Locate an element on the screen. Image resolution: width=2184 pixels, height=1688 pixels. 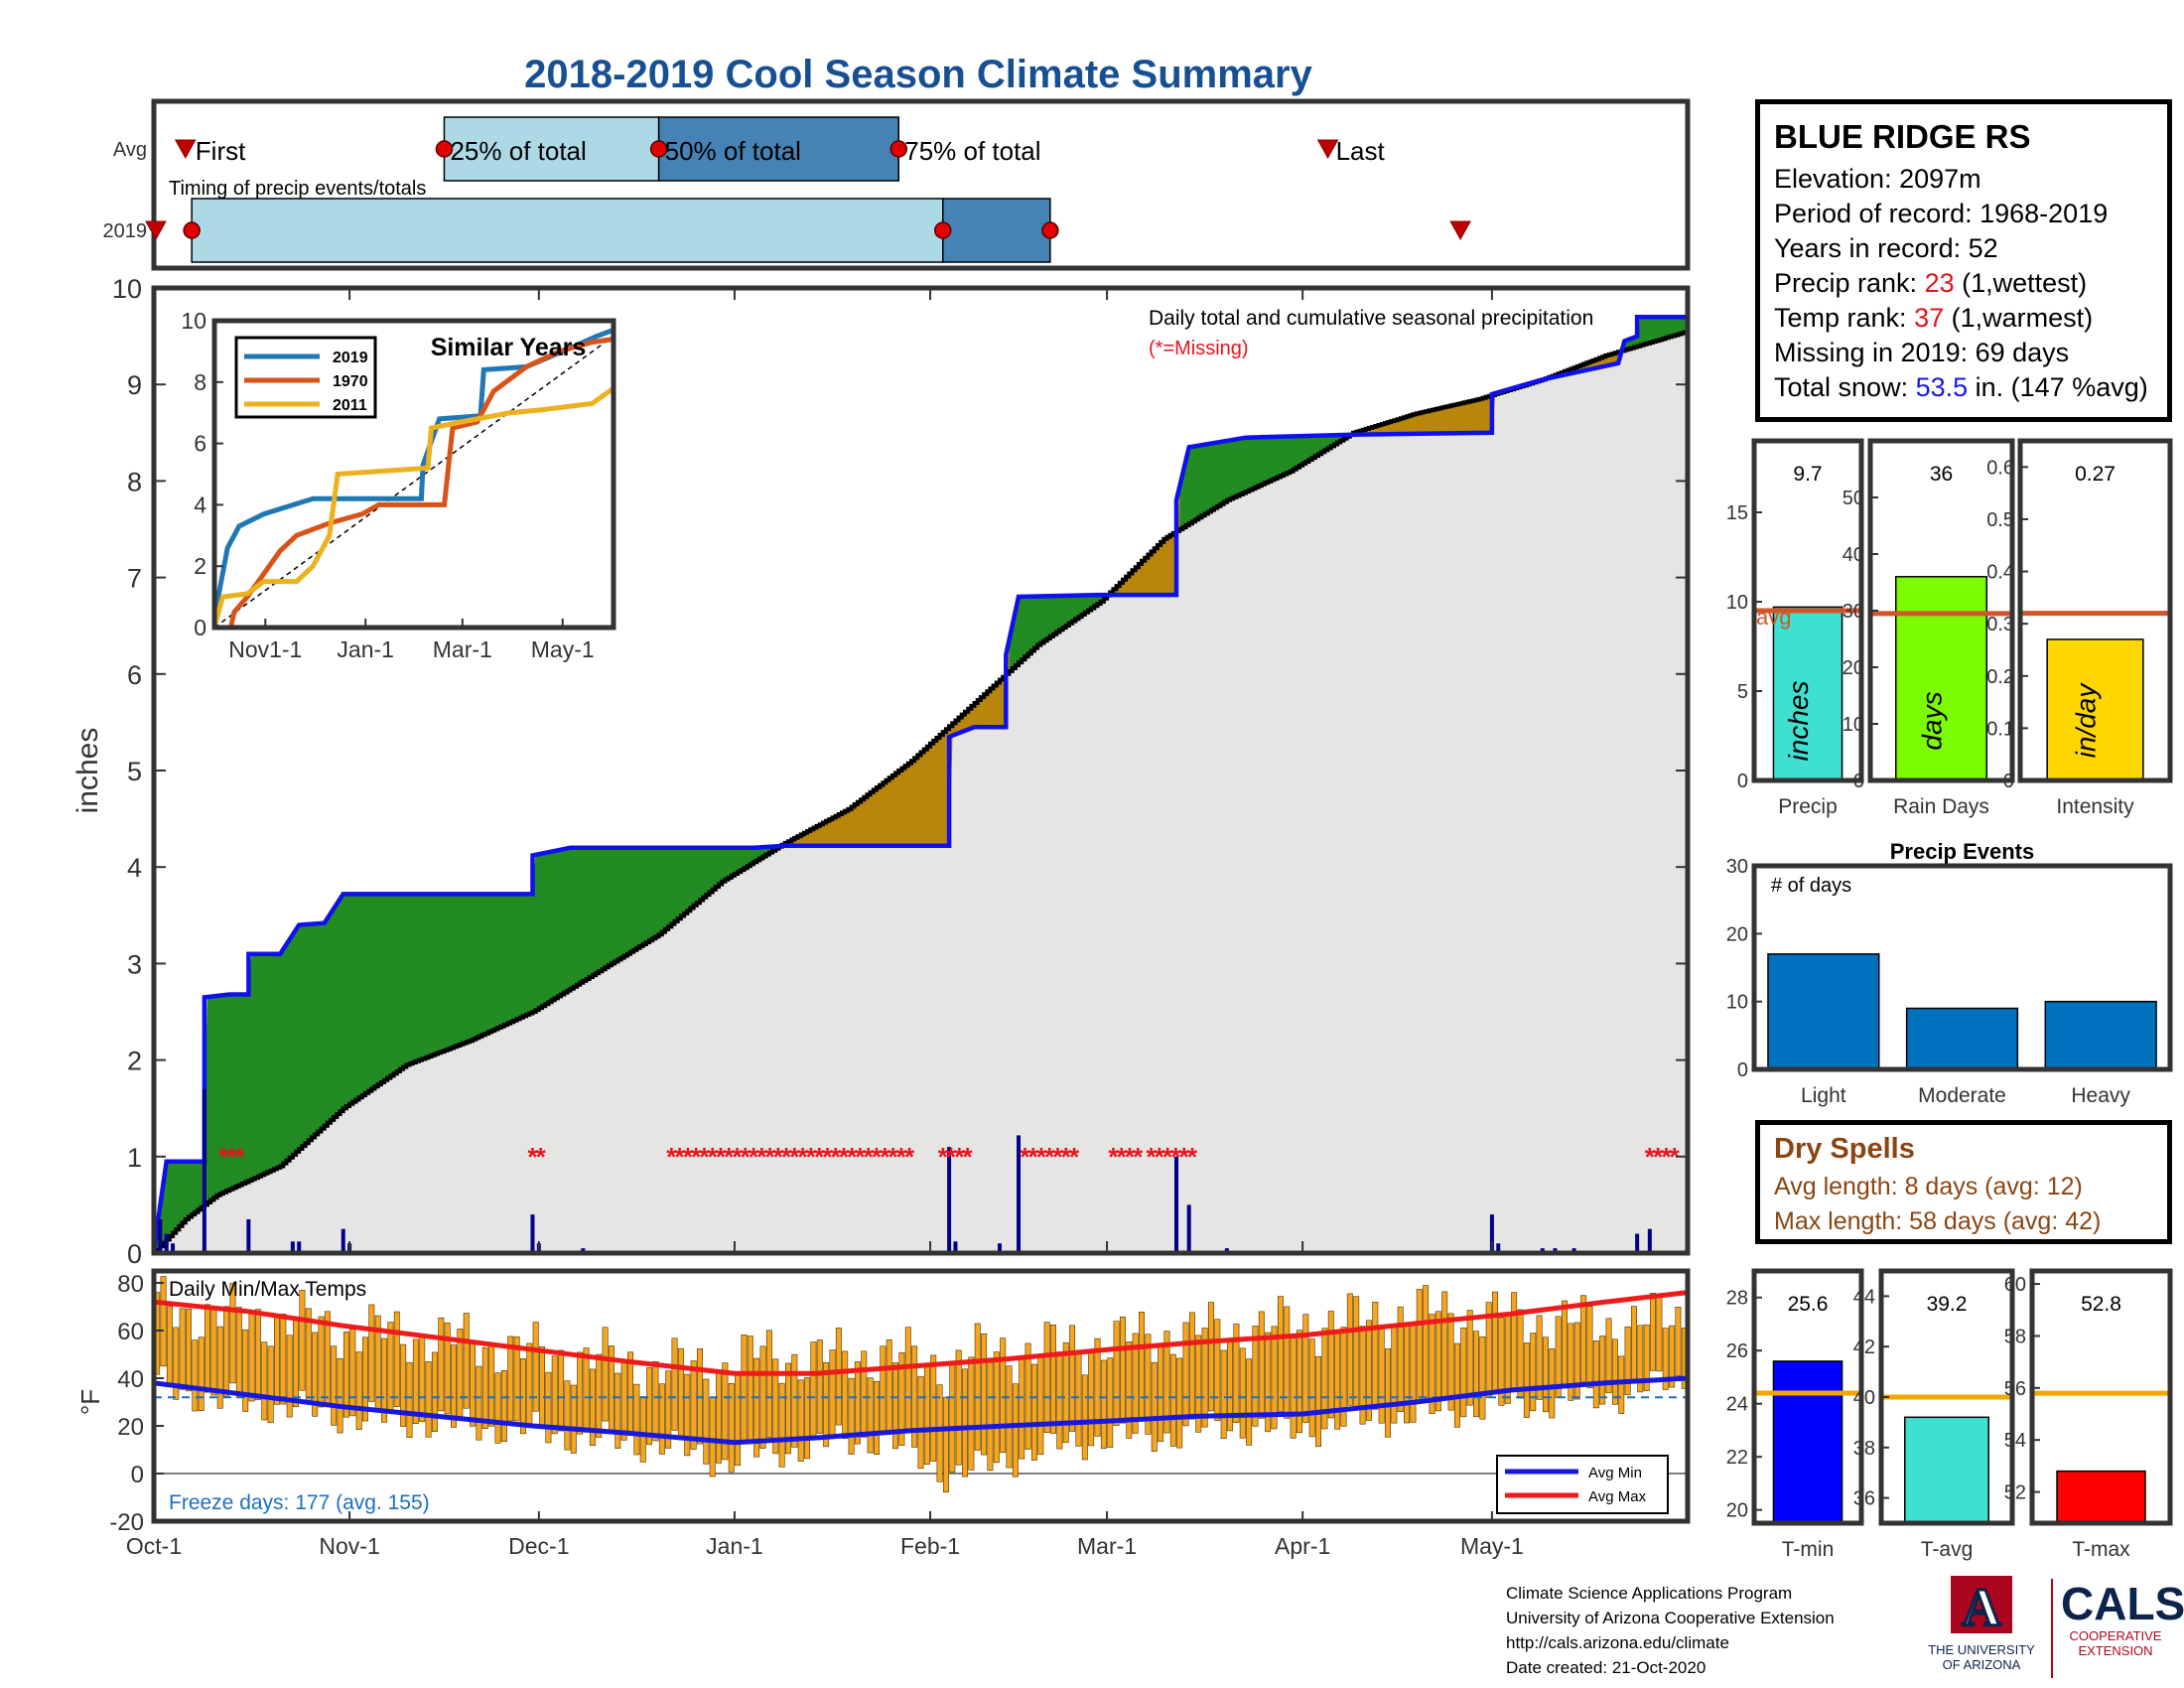
ua-logo-mark: A is located at coordinates (1982, 1607).